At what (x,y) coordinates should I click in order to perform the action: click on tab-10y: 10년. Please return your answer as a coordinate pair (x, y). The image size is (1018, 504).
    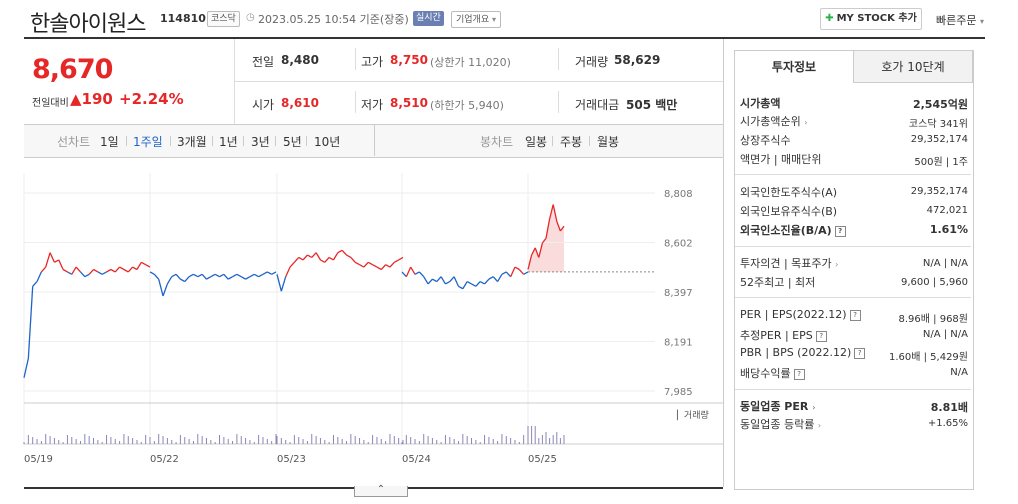
    Looking at the image, I should click on (327, 142).